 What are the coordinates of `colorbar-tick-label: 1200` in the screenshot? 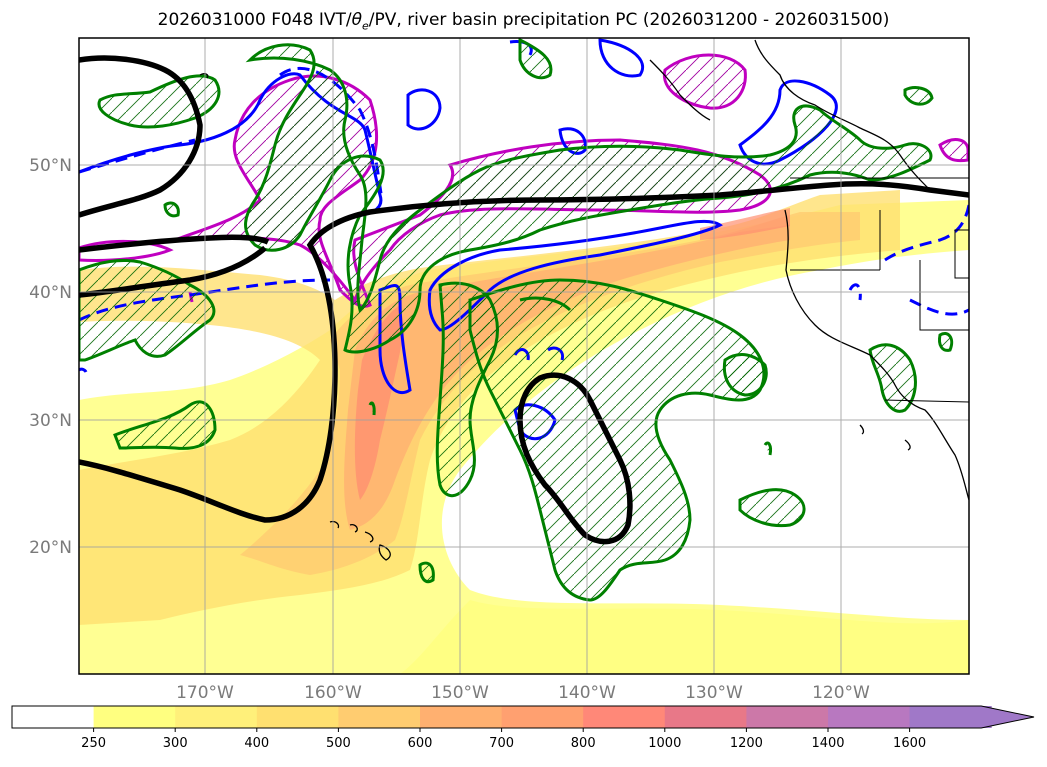 It's located at (746, 743).